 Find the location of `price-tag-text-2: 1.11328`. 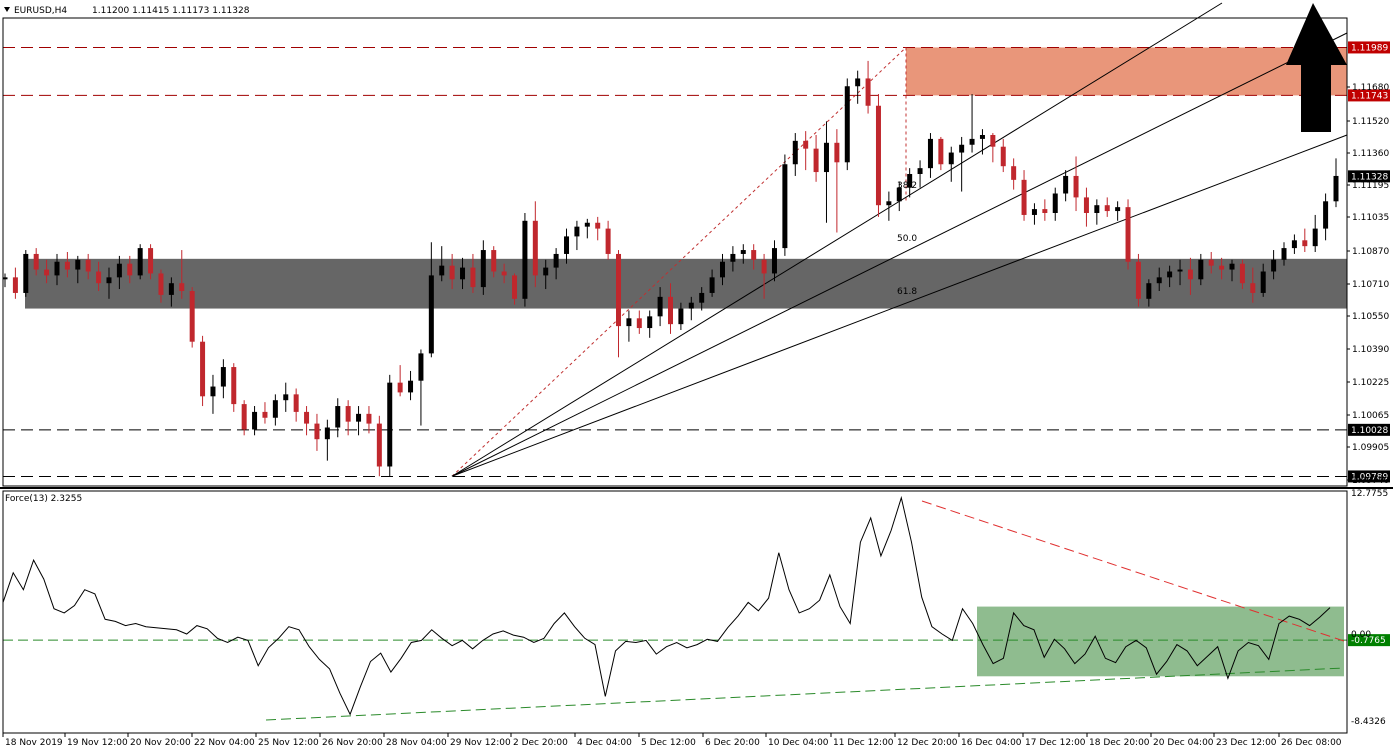

price-tag-text-2: 1.11328 is located at coordinates (1369, 177).